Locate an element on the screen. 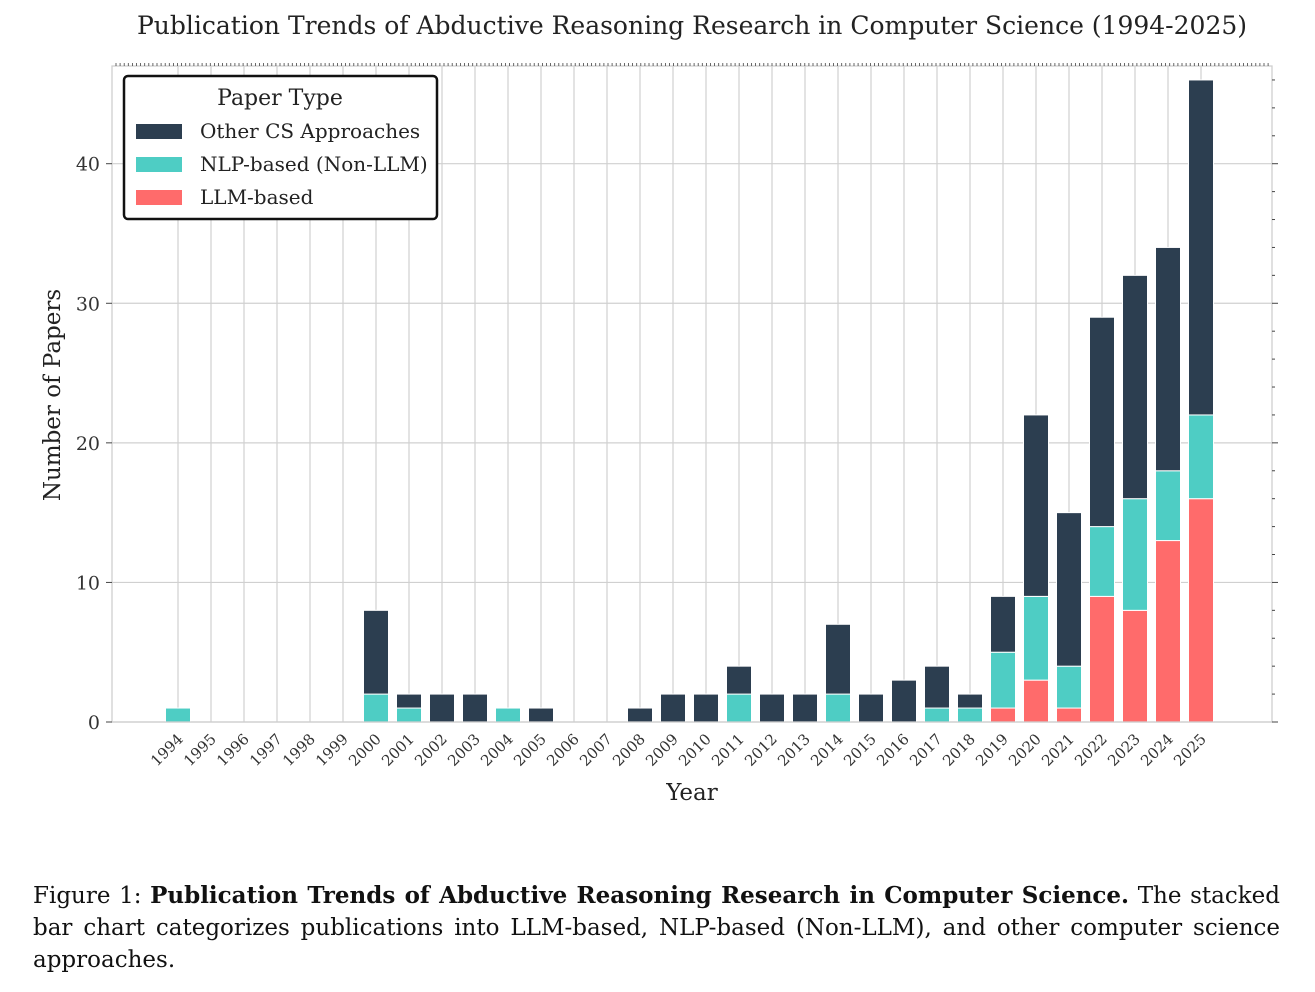 This screenshot has width=1315, height=992. x-tick-label: 2018 is located at coordinates (959, 750).